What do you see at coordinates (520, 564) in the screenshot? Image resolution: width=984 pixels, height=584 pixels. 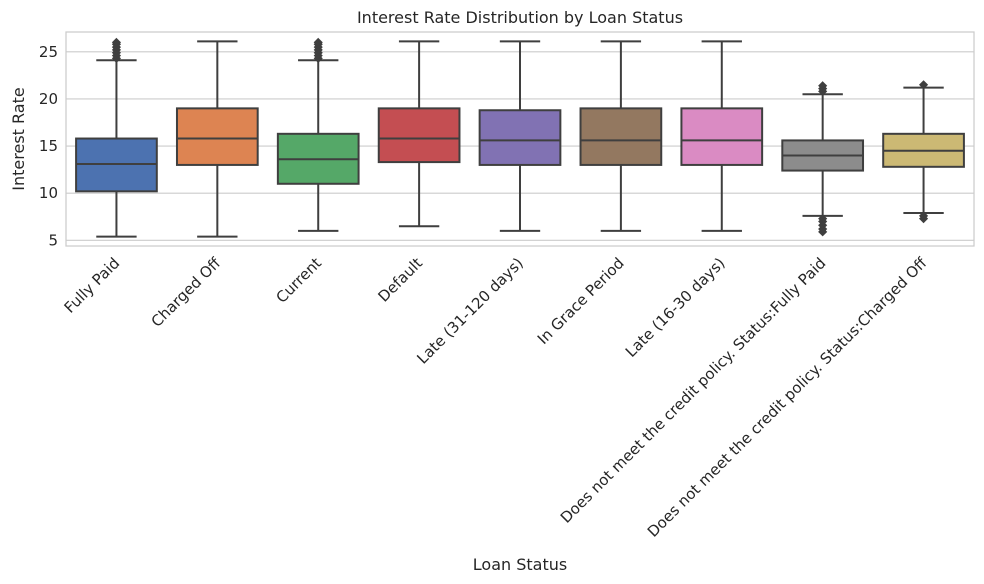 I see `x-axis-label: Loan Status` at bounding box center [520, 564].